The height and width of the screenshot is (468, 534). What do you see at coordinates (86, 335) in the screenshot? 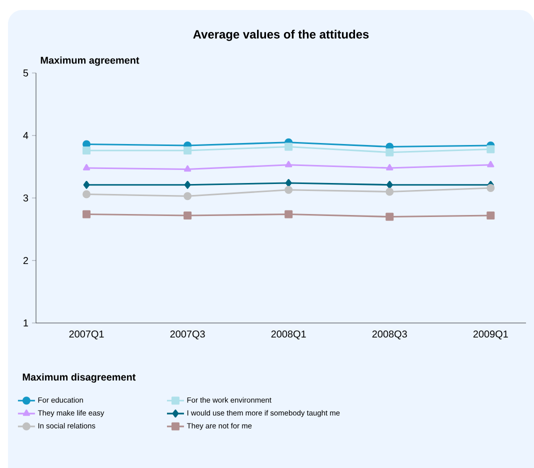
I see `x-tick-label: 2007Q1` at bounding box center [86, 335].